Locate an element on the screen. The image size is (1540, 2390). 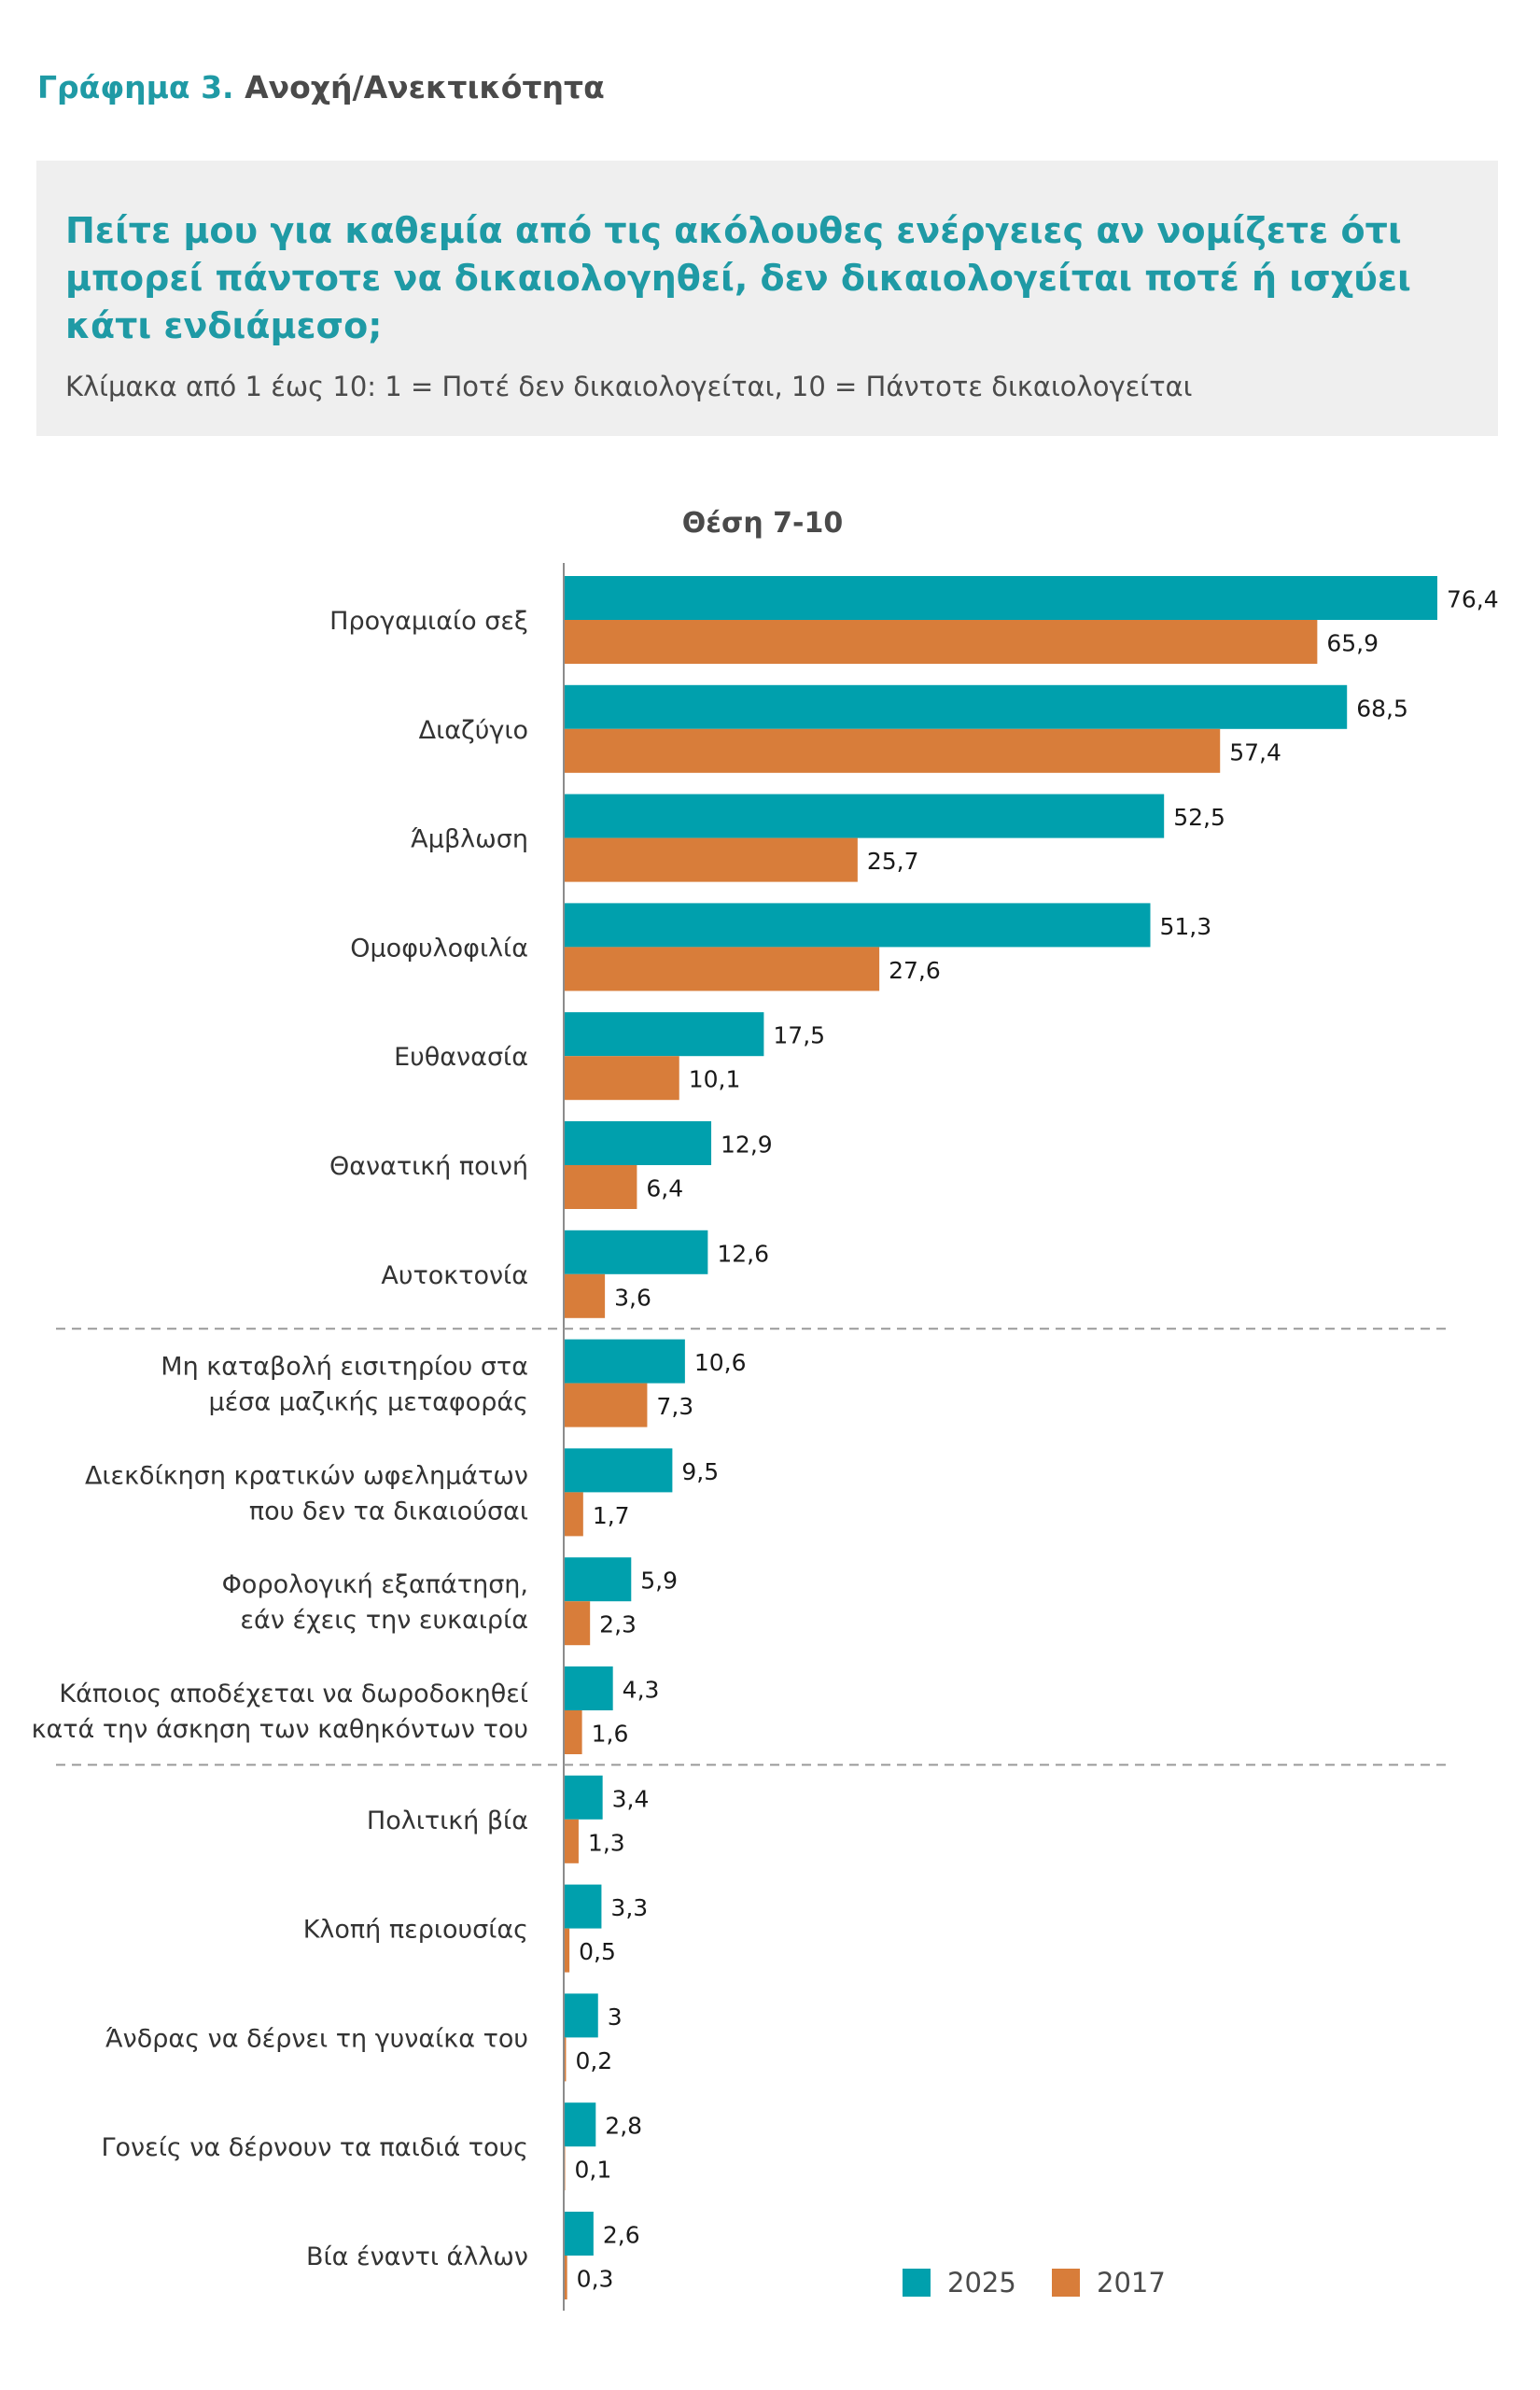
value-label-2025: 3 is located at coordinates (615, 2017).